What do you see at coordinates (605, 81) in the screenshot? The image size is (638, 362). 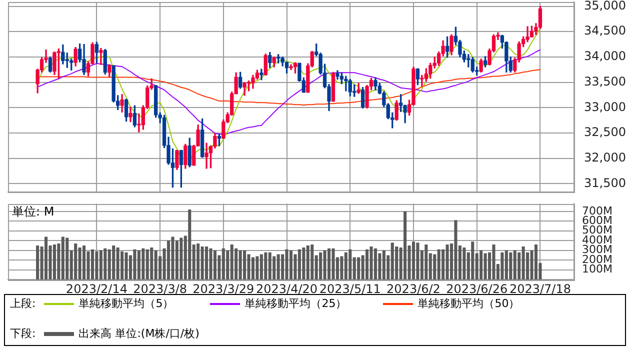 I see `y-tick-label: 33,500` at bounding box center [605, 81].